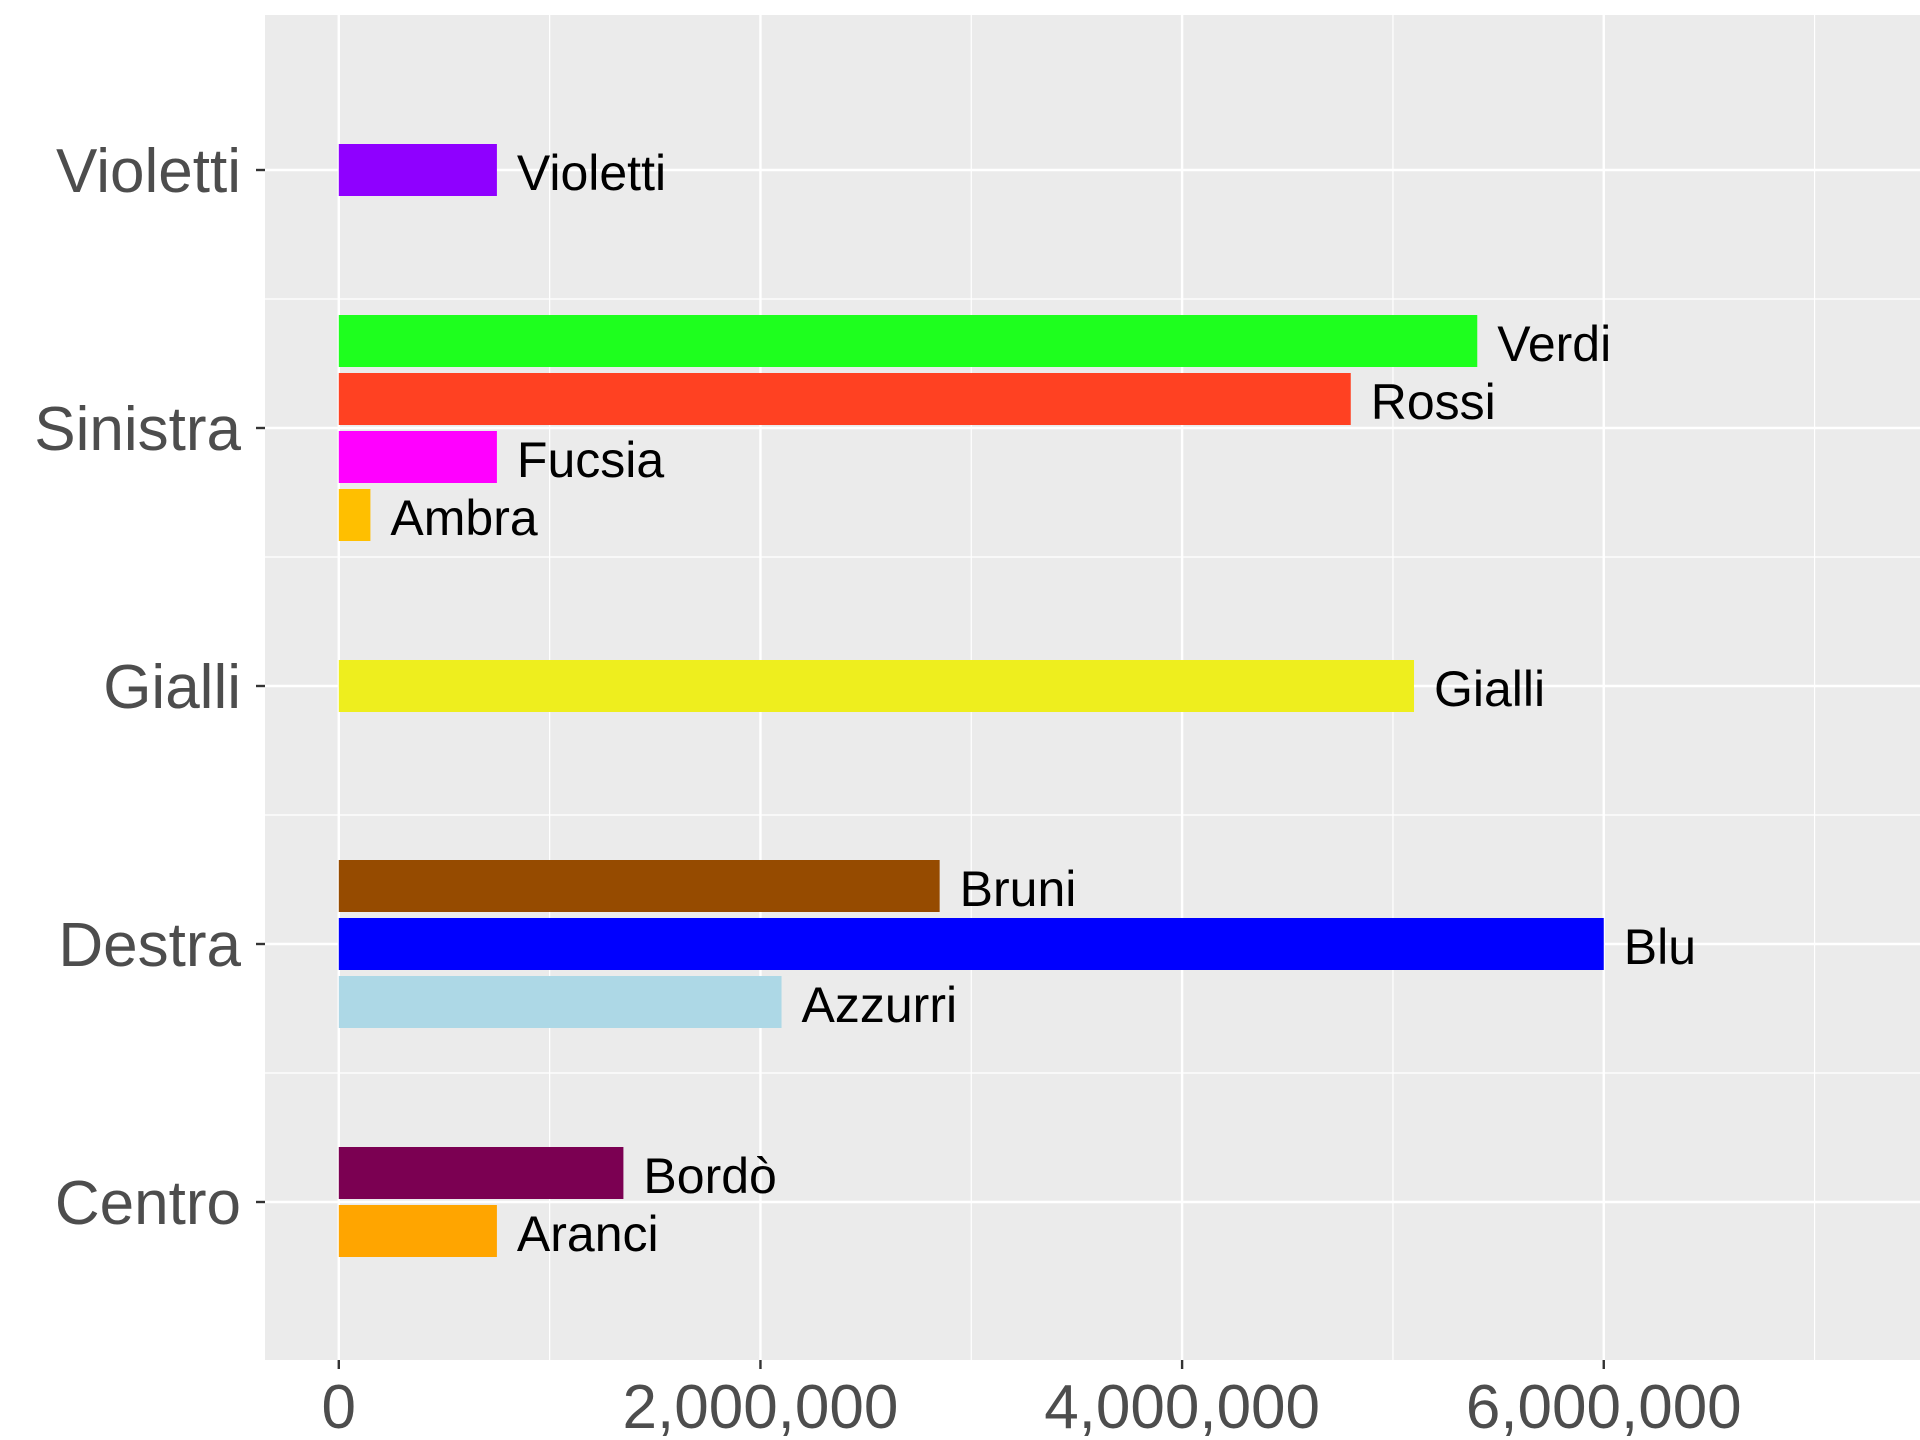 This screenshot has width=1920, height=1440. What do you see at coordinates (761, 1406) in the screenshot?
I see `x-tick-label: 2,000,000` at bounding box center [761, 1406].